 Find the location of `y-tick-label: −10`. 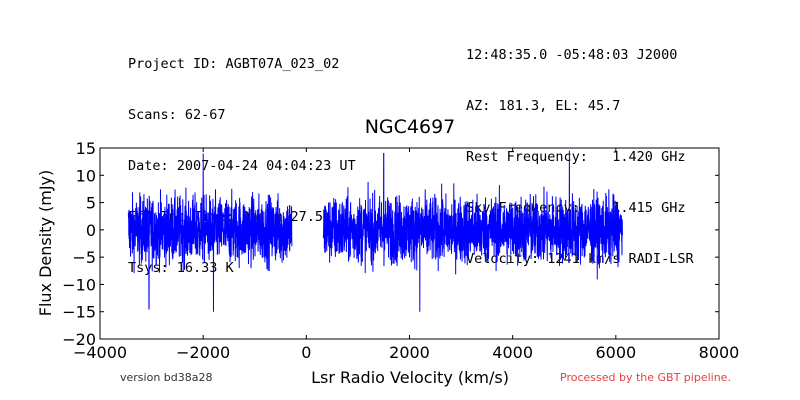

y-tick-label: −10 is located at coordinates (79, 284).